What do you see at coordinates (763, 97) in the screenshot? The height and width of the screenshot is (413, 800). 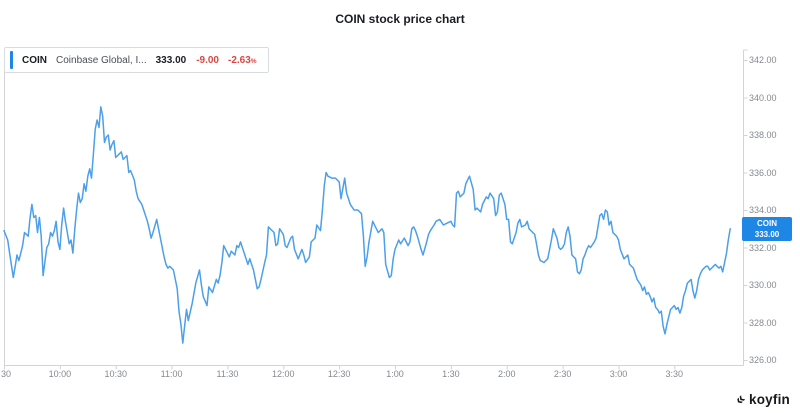 I see `y-axis-label: 340.00` at bounding box center [763, 97].